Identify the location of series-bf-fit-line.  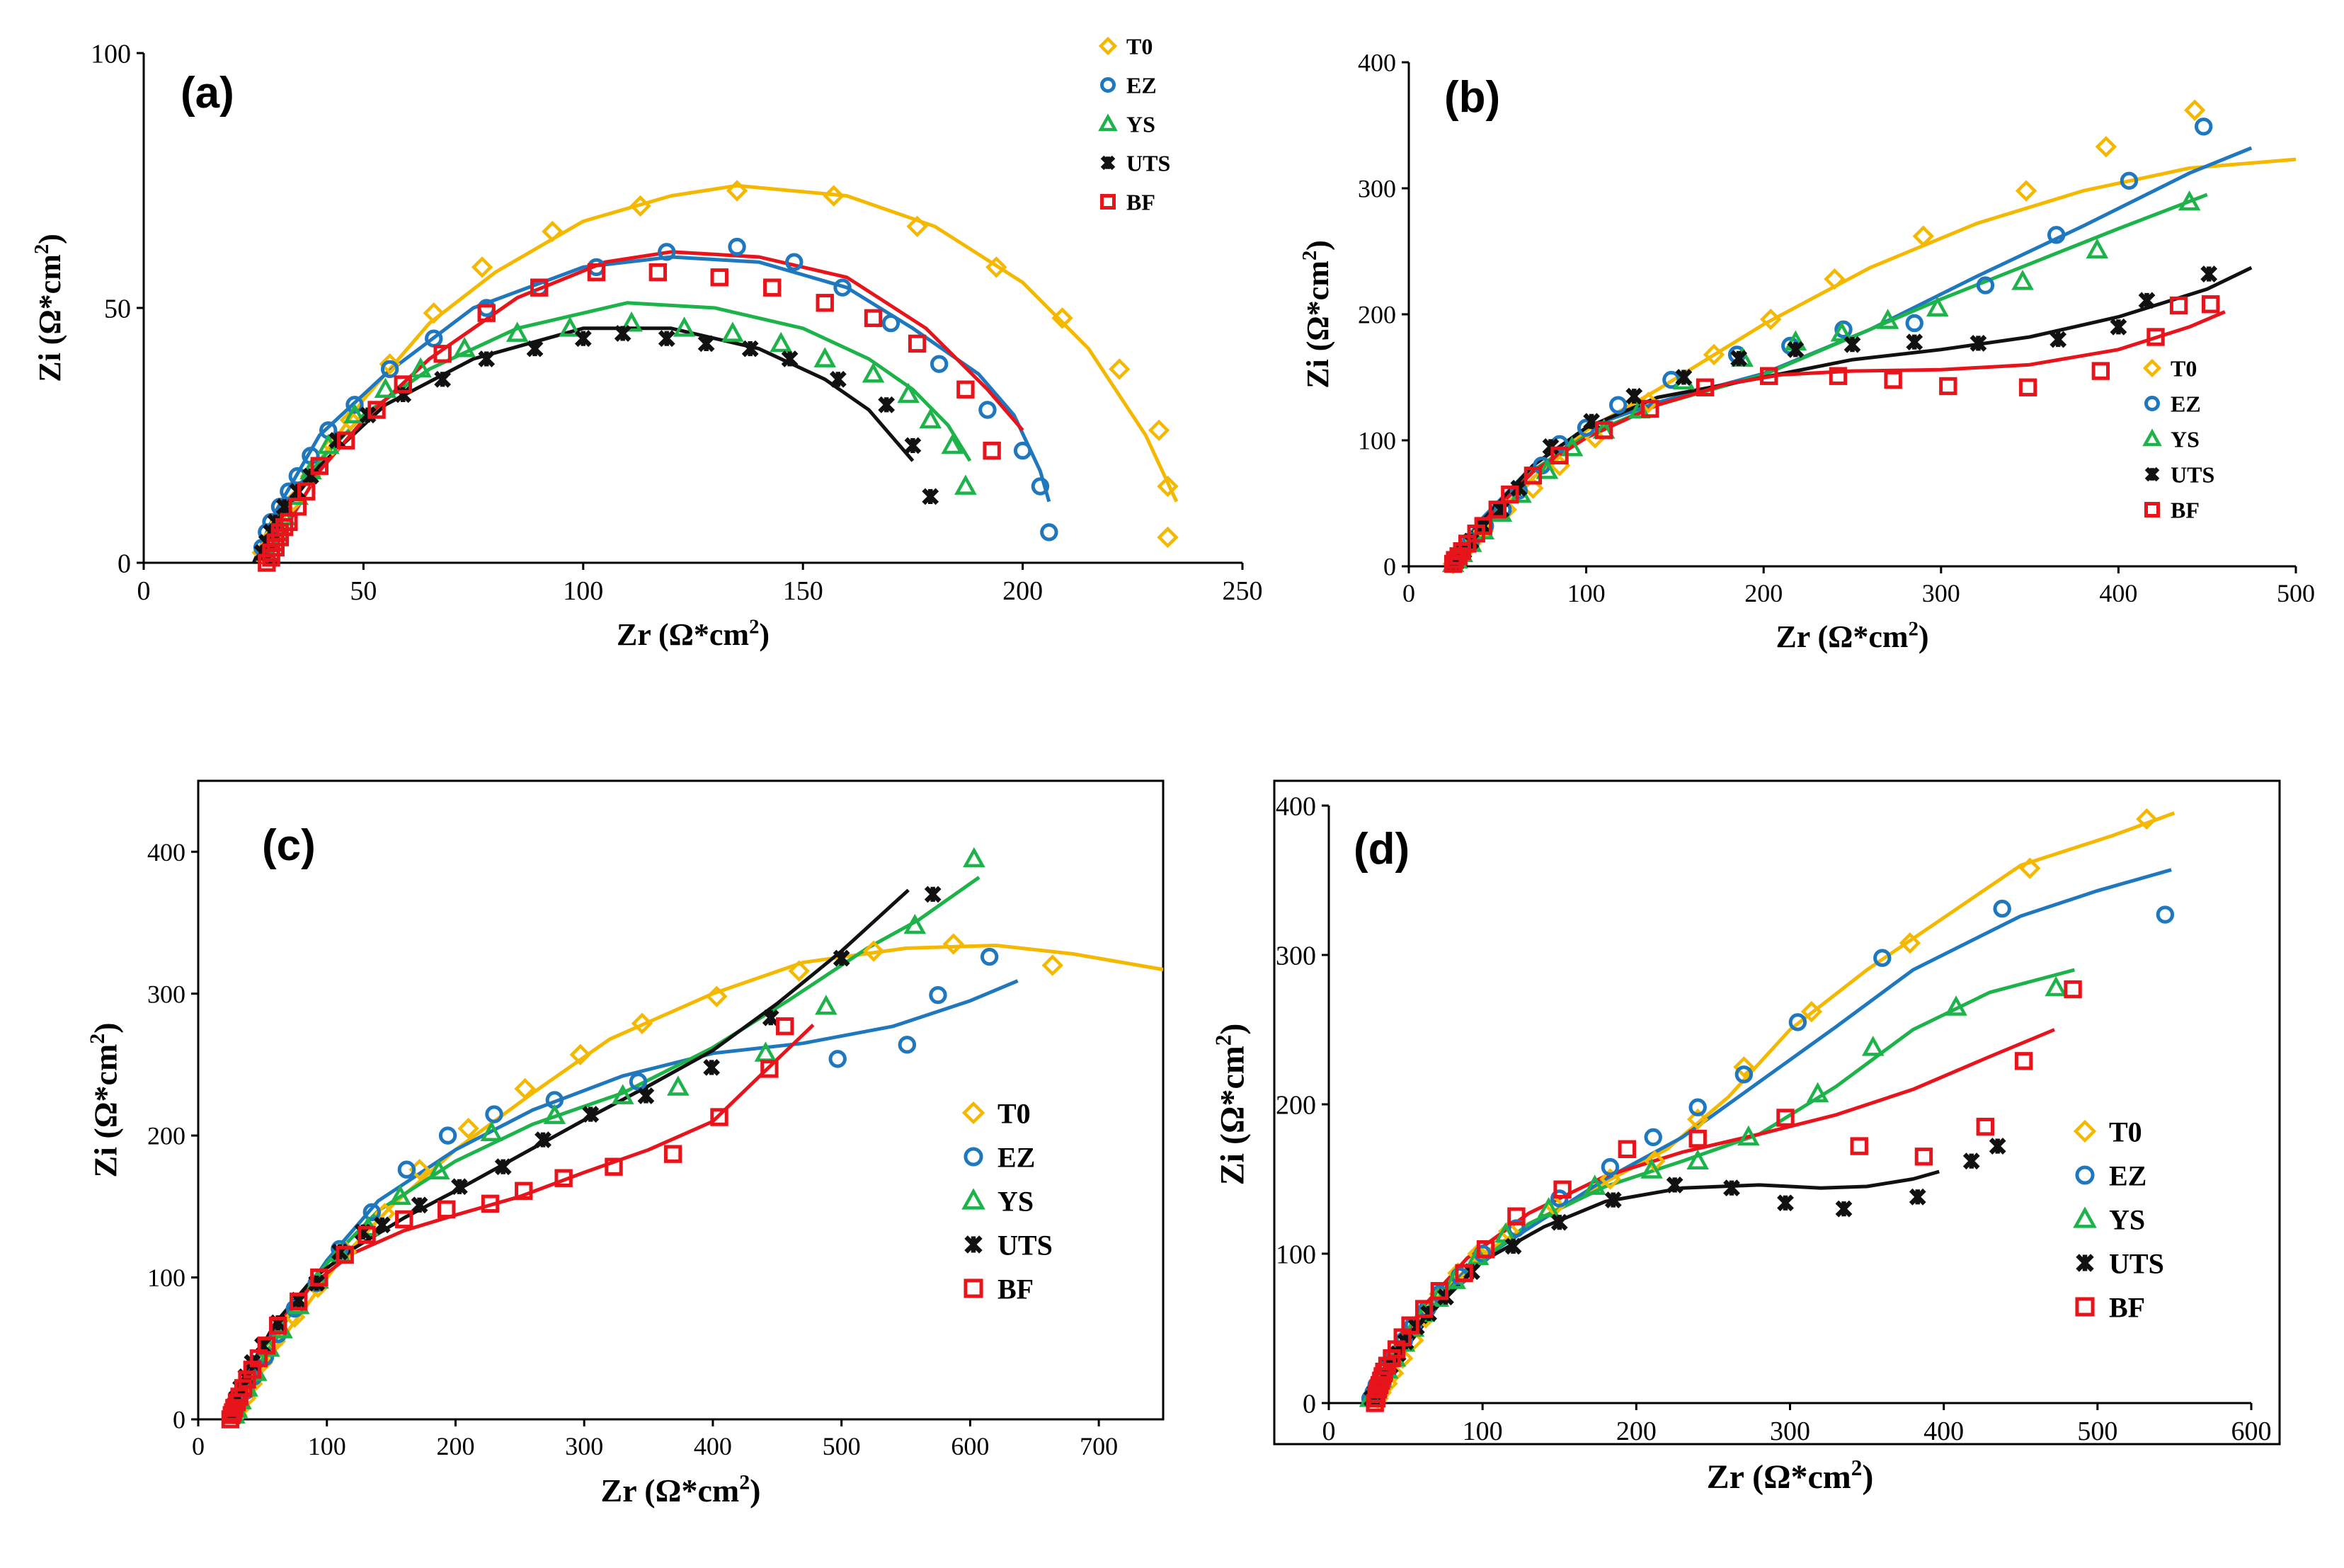
(1836, 438).